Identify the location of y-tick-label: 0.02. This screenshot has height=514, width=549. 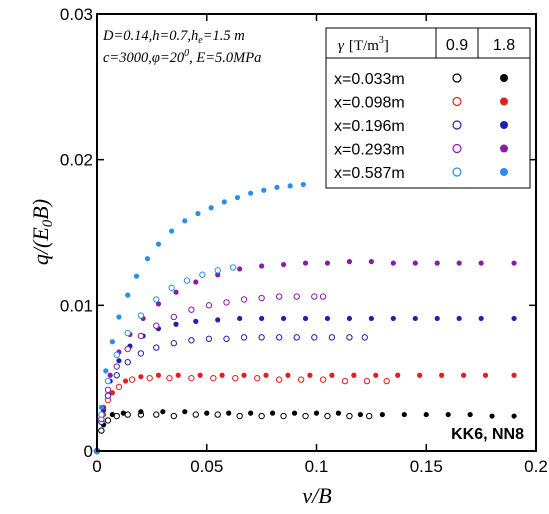
(76, 160).